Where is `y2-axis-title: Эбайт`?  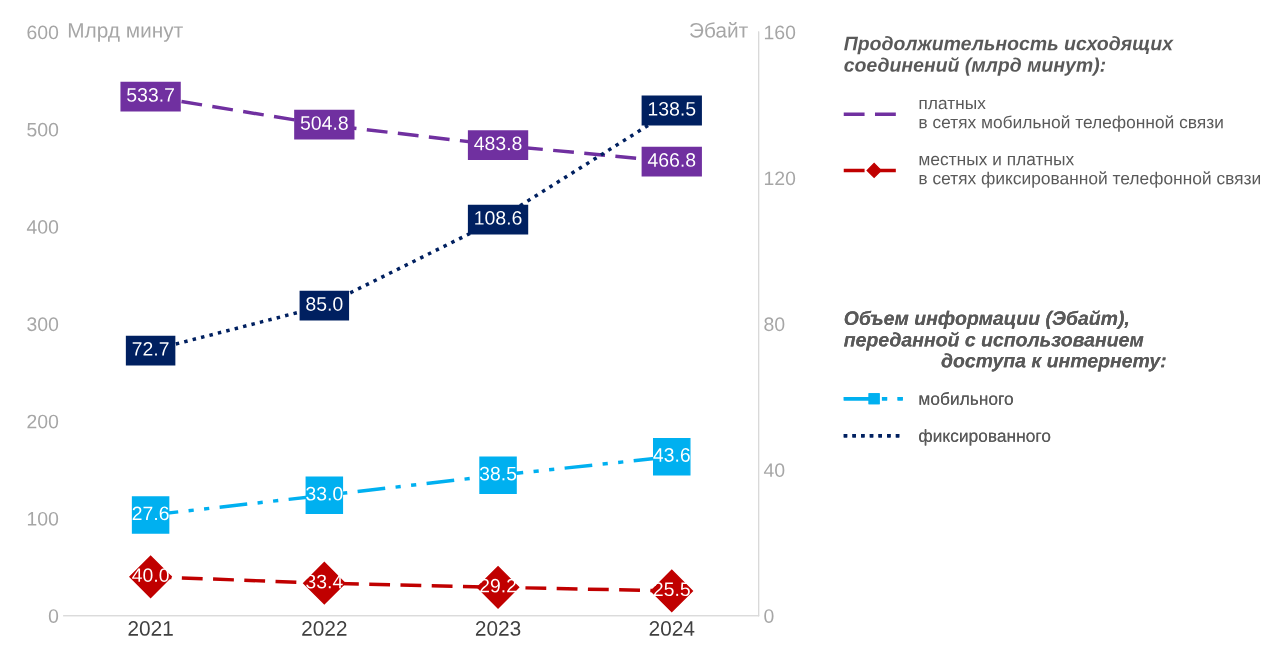
y2-axis-title: Эбайт is located at coordinates (719, 30).